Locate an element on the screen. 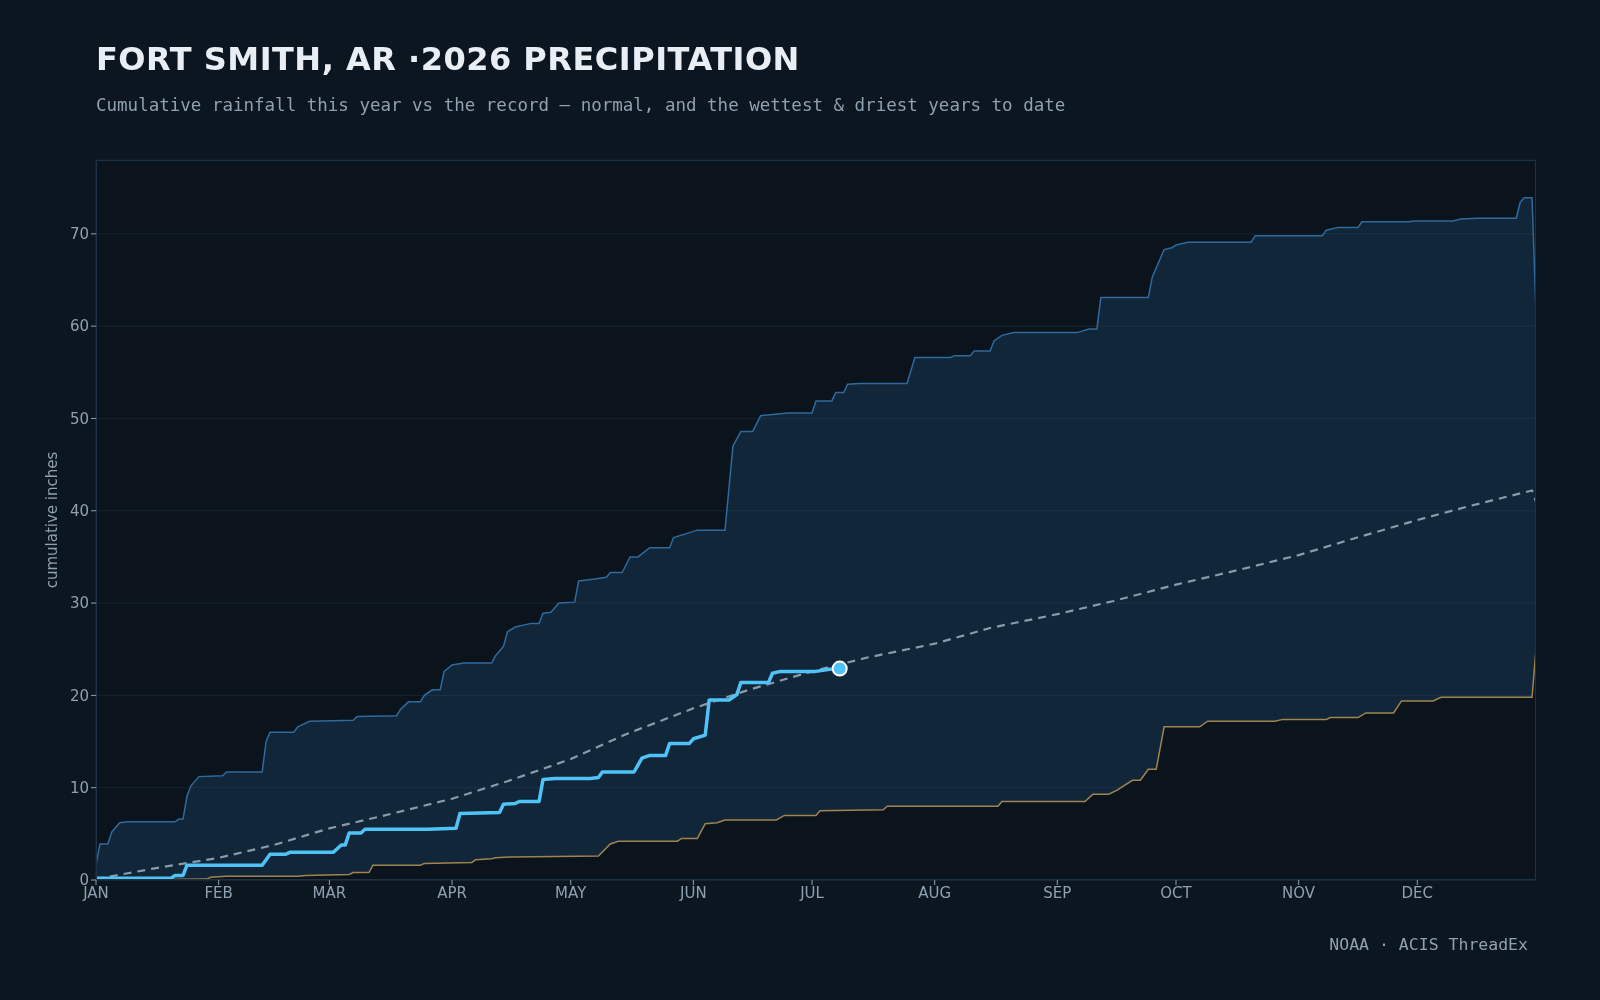 The height and width of the screenshot is (1000, 1600). chart-title: FORT SMITH, AR ·2026 PRECIPITATION is located at coordinates (448, 59).